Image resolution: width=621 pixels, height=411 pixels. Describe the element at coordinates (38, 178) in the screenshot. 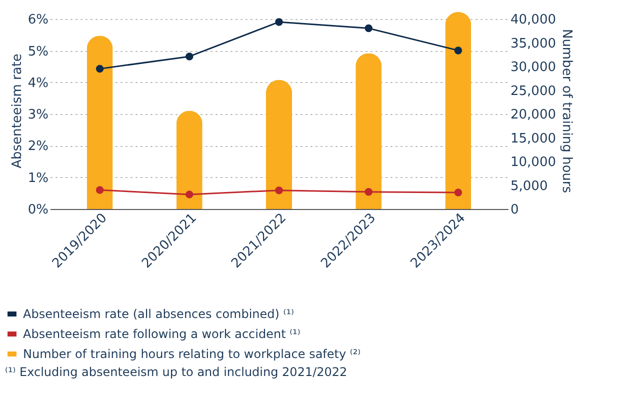

I see `y-tick-label: 1%` at that location.